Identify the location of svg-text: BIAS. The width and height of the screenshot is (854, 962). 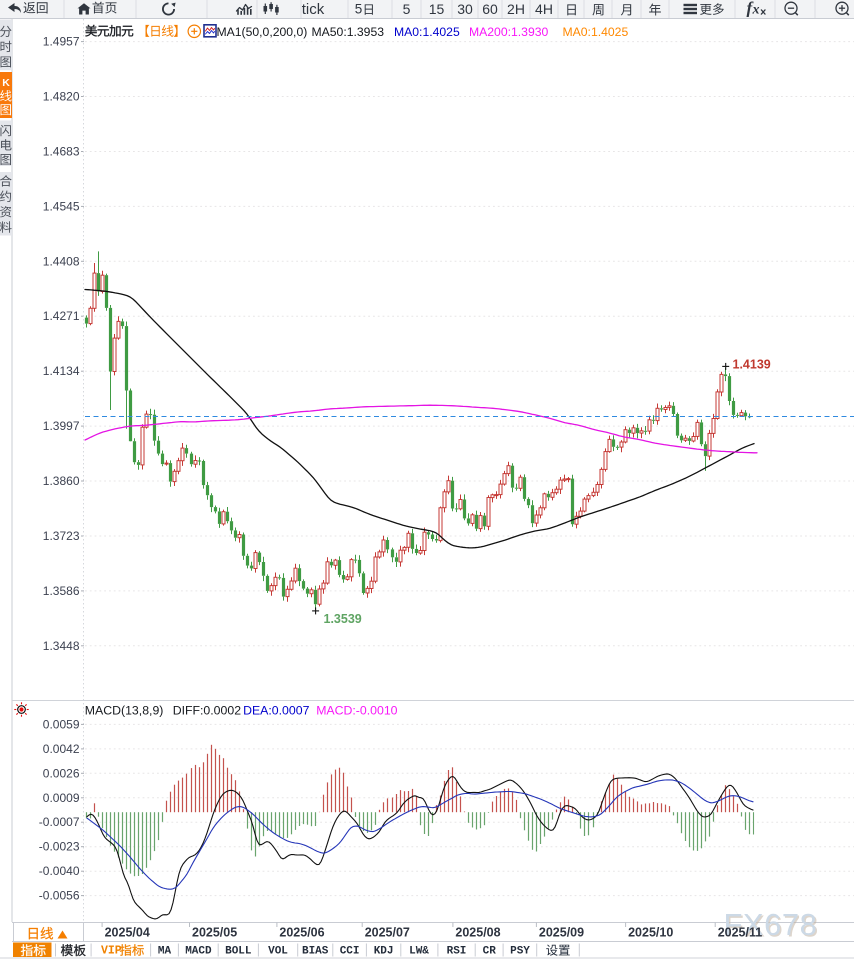
(315, 952).